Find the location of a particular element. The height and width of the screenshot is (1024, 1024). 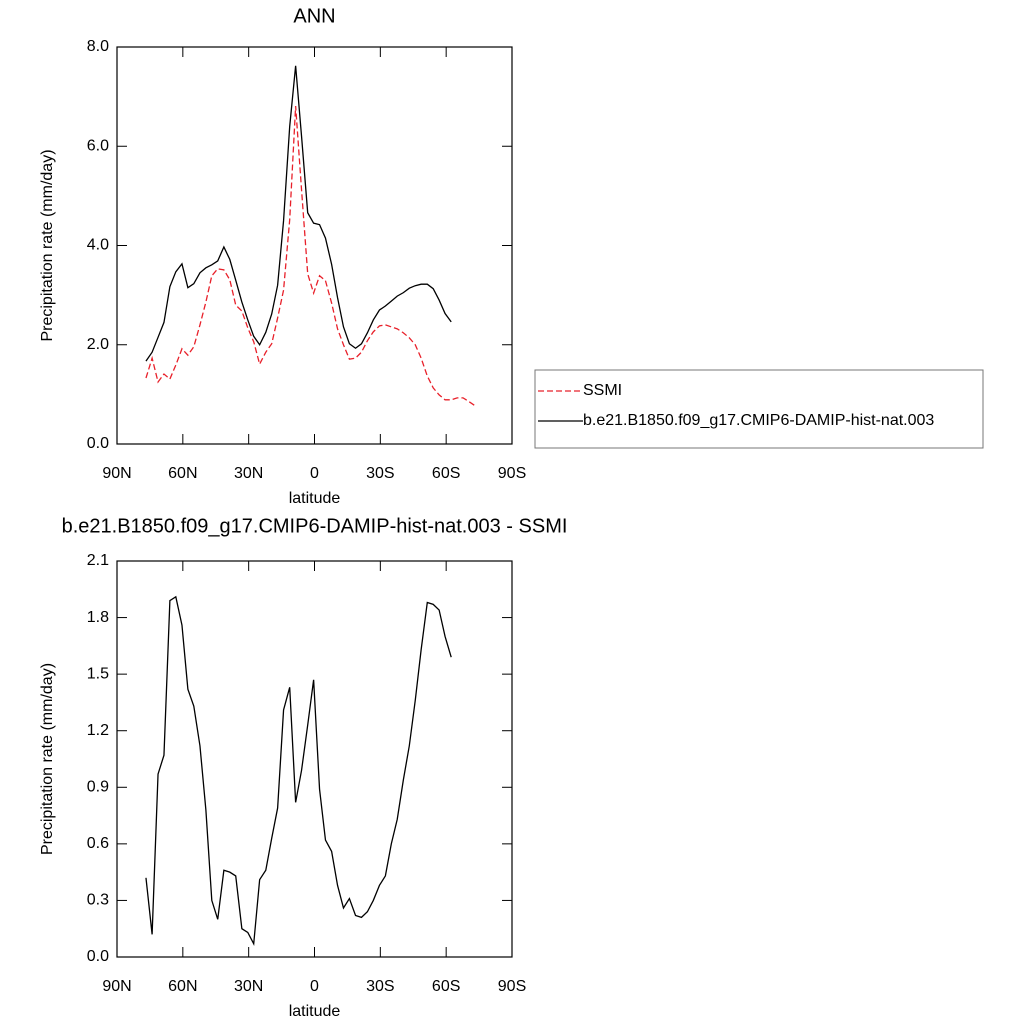

y-tick-label: 4.0 is located at coordinates (98, 245).